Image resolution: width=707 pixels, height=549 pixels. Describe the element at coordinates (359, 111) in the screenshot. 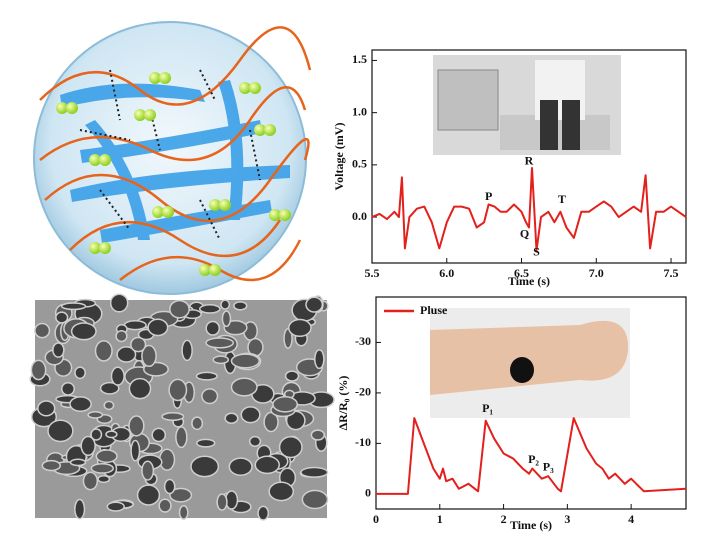

I see `y-tick-label: 1.0` at that location.